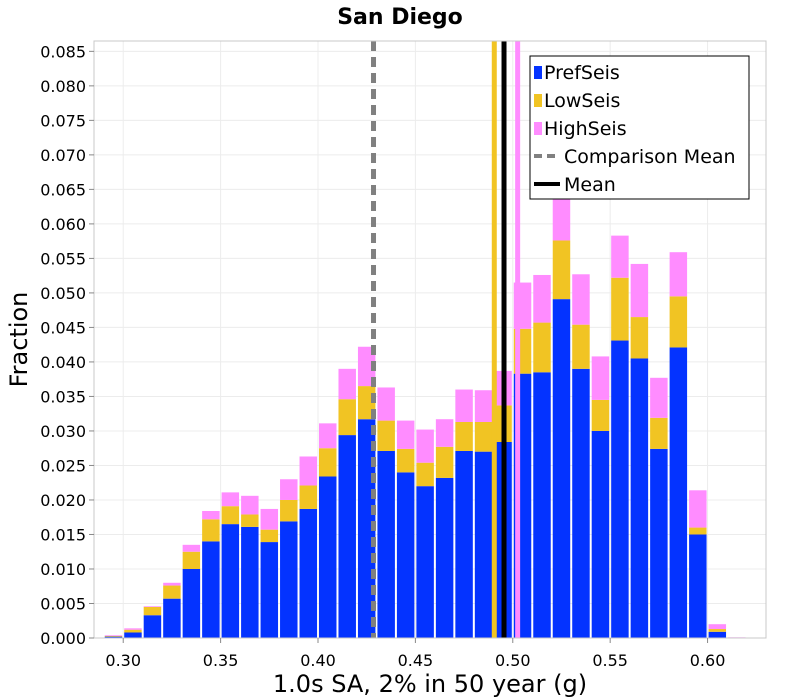 The image size is (800, 700). What do you see at coordinates (318, 660) in the screenshot?
I see `x-tick-label: 0.40` at bounding box center [318, 660].